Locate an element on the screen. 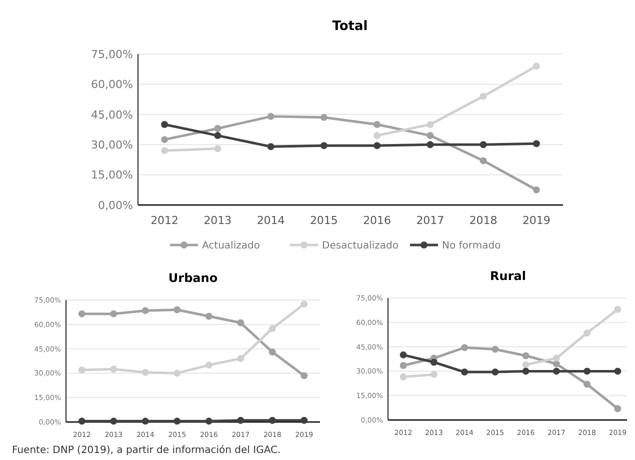 Image resolution: width=635 pixels, height=460 pixels. y-tick-label: 75,00% is located at coordinates (112, 54).